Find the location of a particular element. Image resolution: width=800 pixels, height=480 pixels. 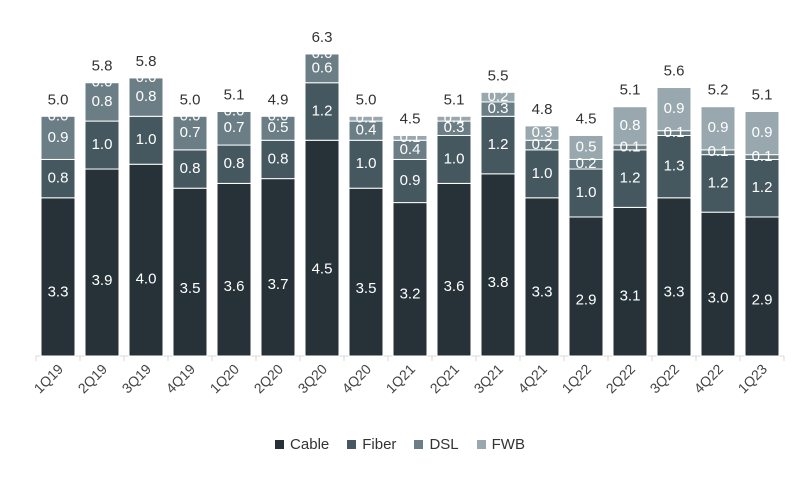

total-value-label: 4.5 is located at coordinates (586, 118).